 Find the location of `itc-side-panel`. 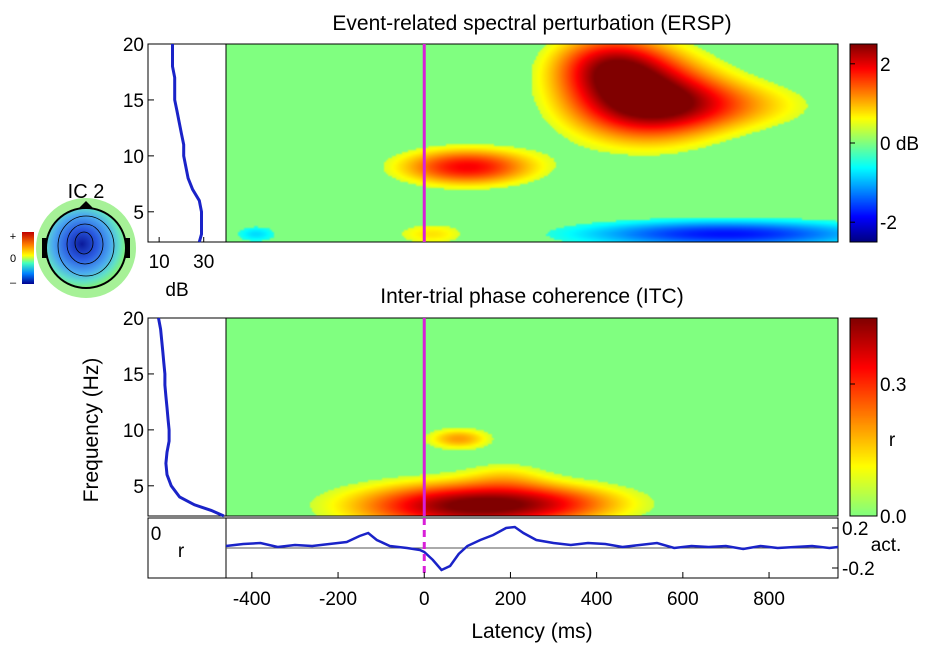

itc-side-panel is located at coordinates (187, 417).